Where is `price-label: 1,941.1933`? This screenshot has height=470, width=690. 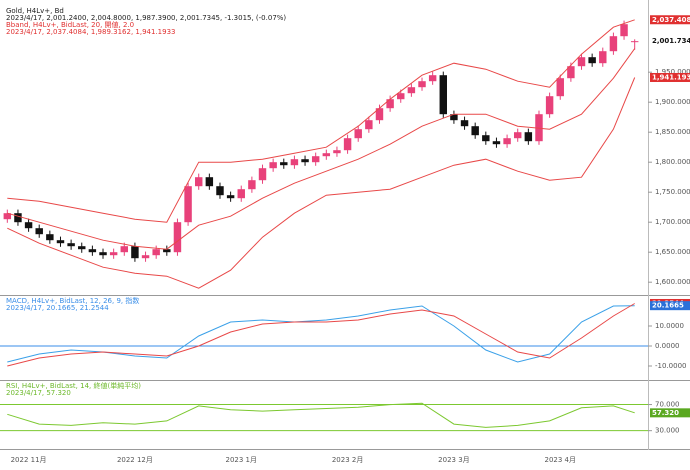 price-label: 1,941.1933 is located at coordinates (671, 77).